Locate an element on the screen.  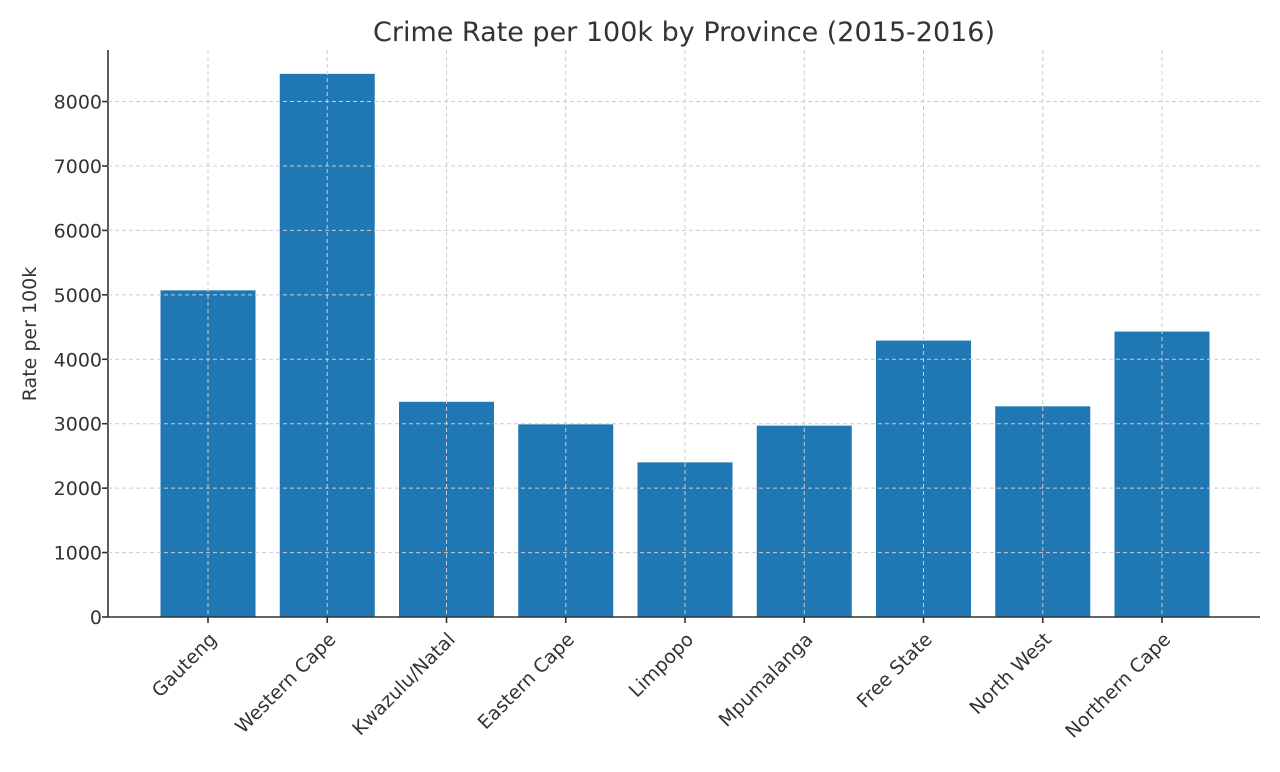
y-tick-label: 5000 is located at coordinates (78, 296).